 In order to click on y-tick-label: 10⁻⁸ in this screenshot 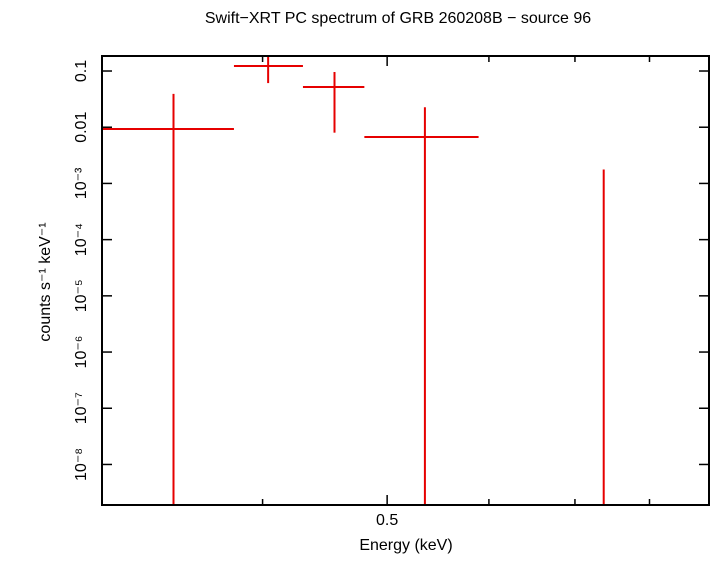, I will do `click(81, 464)`.